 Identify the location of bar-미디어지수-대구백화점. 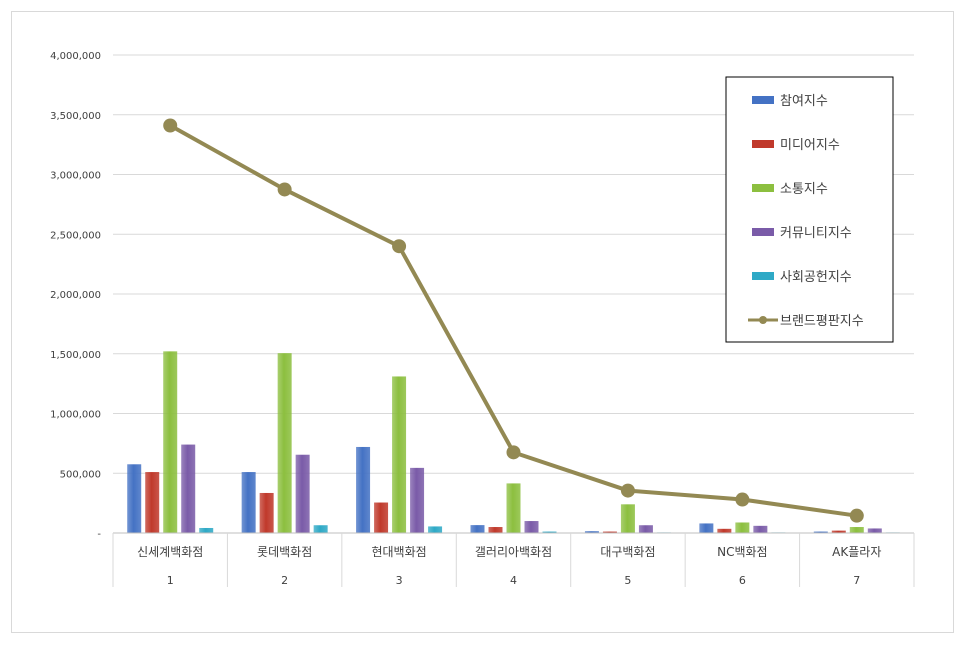
(609, 532).